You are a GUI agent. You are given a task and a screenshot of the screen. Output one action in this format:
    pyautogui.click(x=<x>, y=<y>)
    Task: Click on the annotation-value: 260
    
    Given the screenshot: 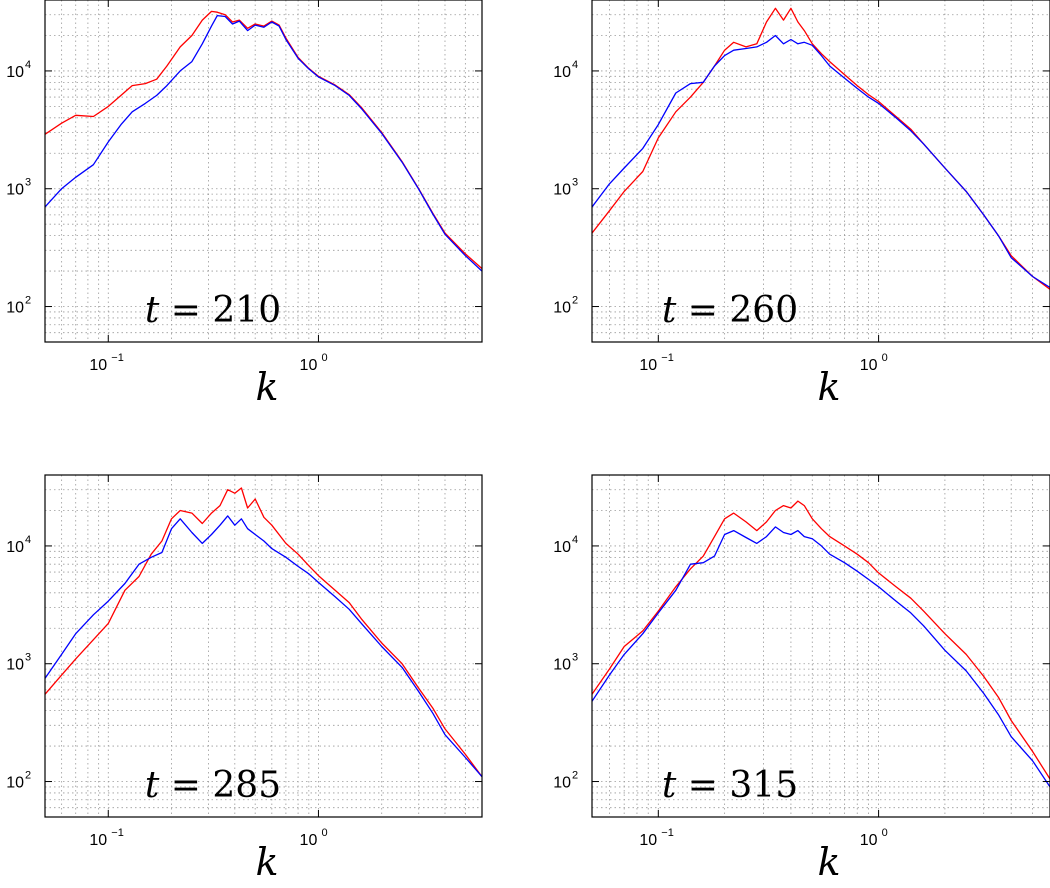 What is the action you would take?
    pyautogui.click(x=763, y=310)
    